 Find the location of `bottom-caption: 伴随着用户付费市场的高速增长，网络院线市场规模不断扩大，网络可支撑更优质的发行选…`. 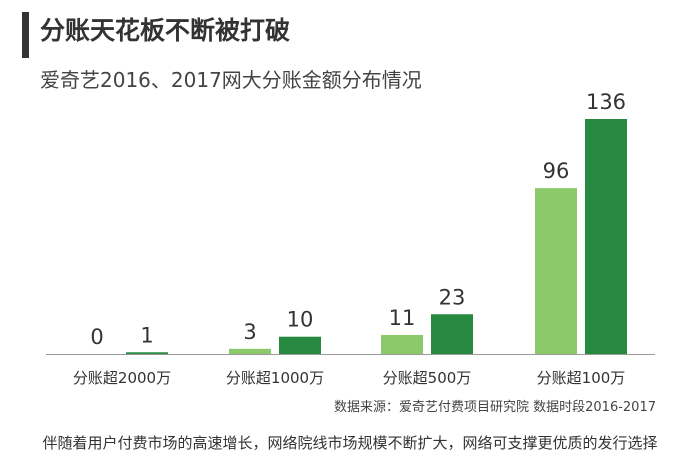

bottom-caption: 伴随着用户付费市场的高速增长，网络院线市场规模不断扩大，网络可支撑更优质的发行选… is located at coordinates (350, 443).